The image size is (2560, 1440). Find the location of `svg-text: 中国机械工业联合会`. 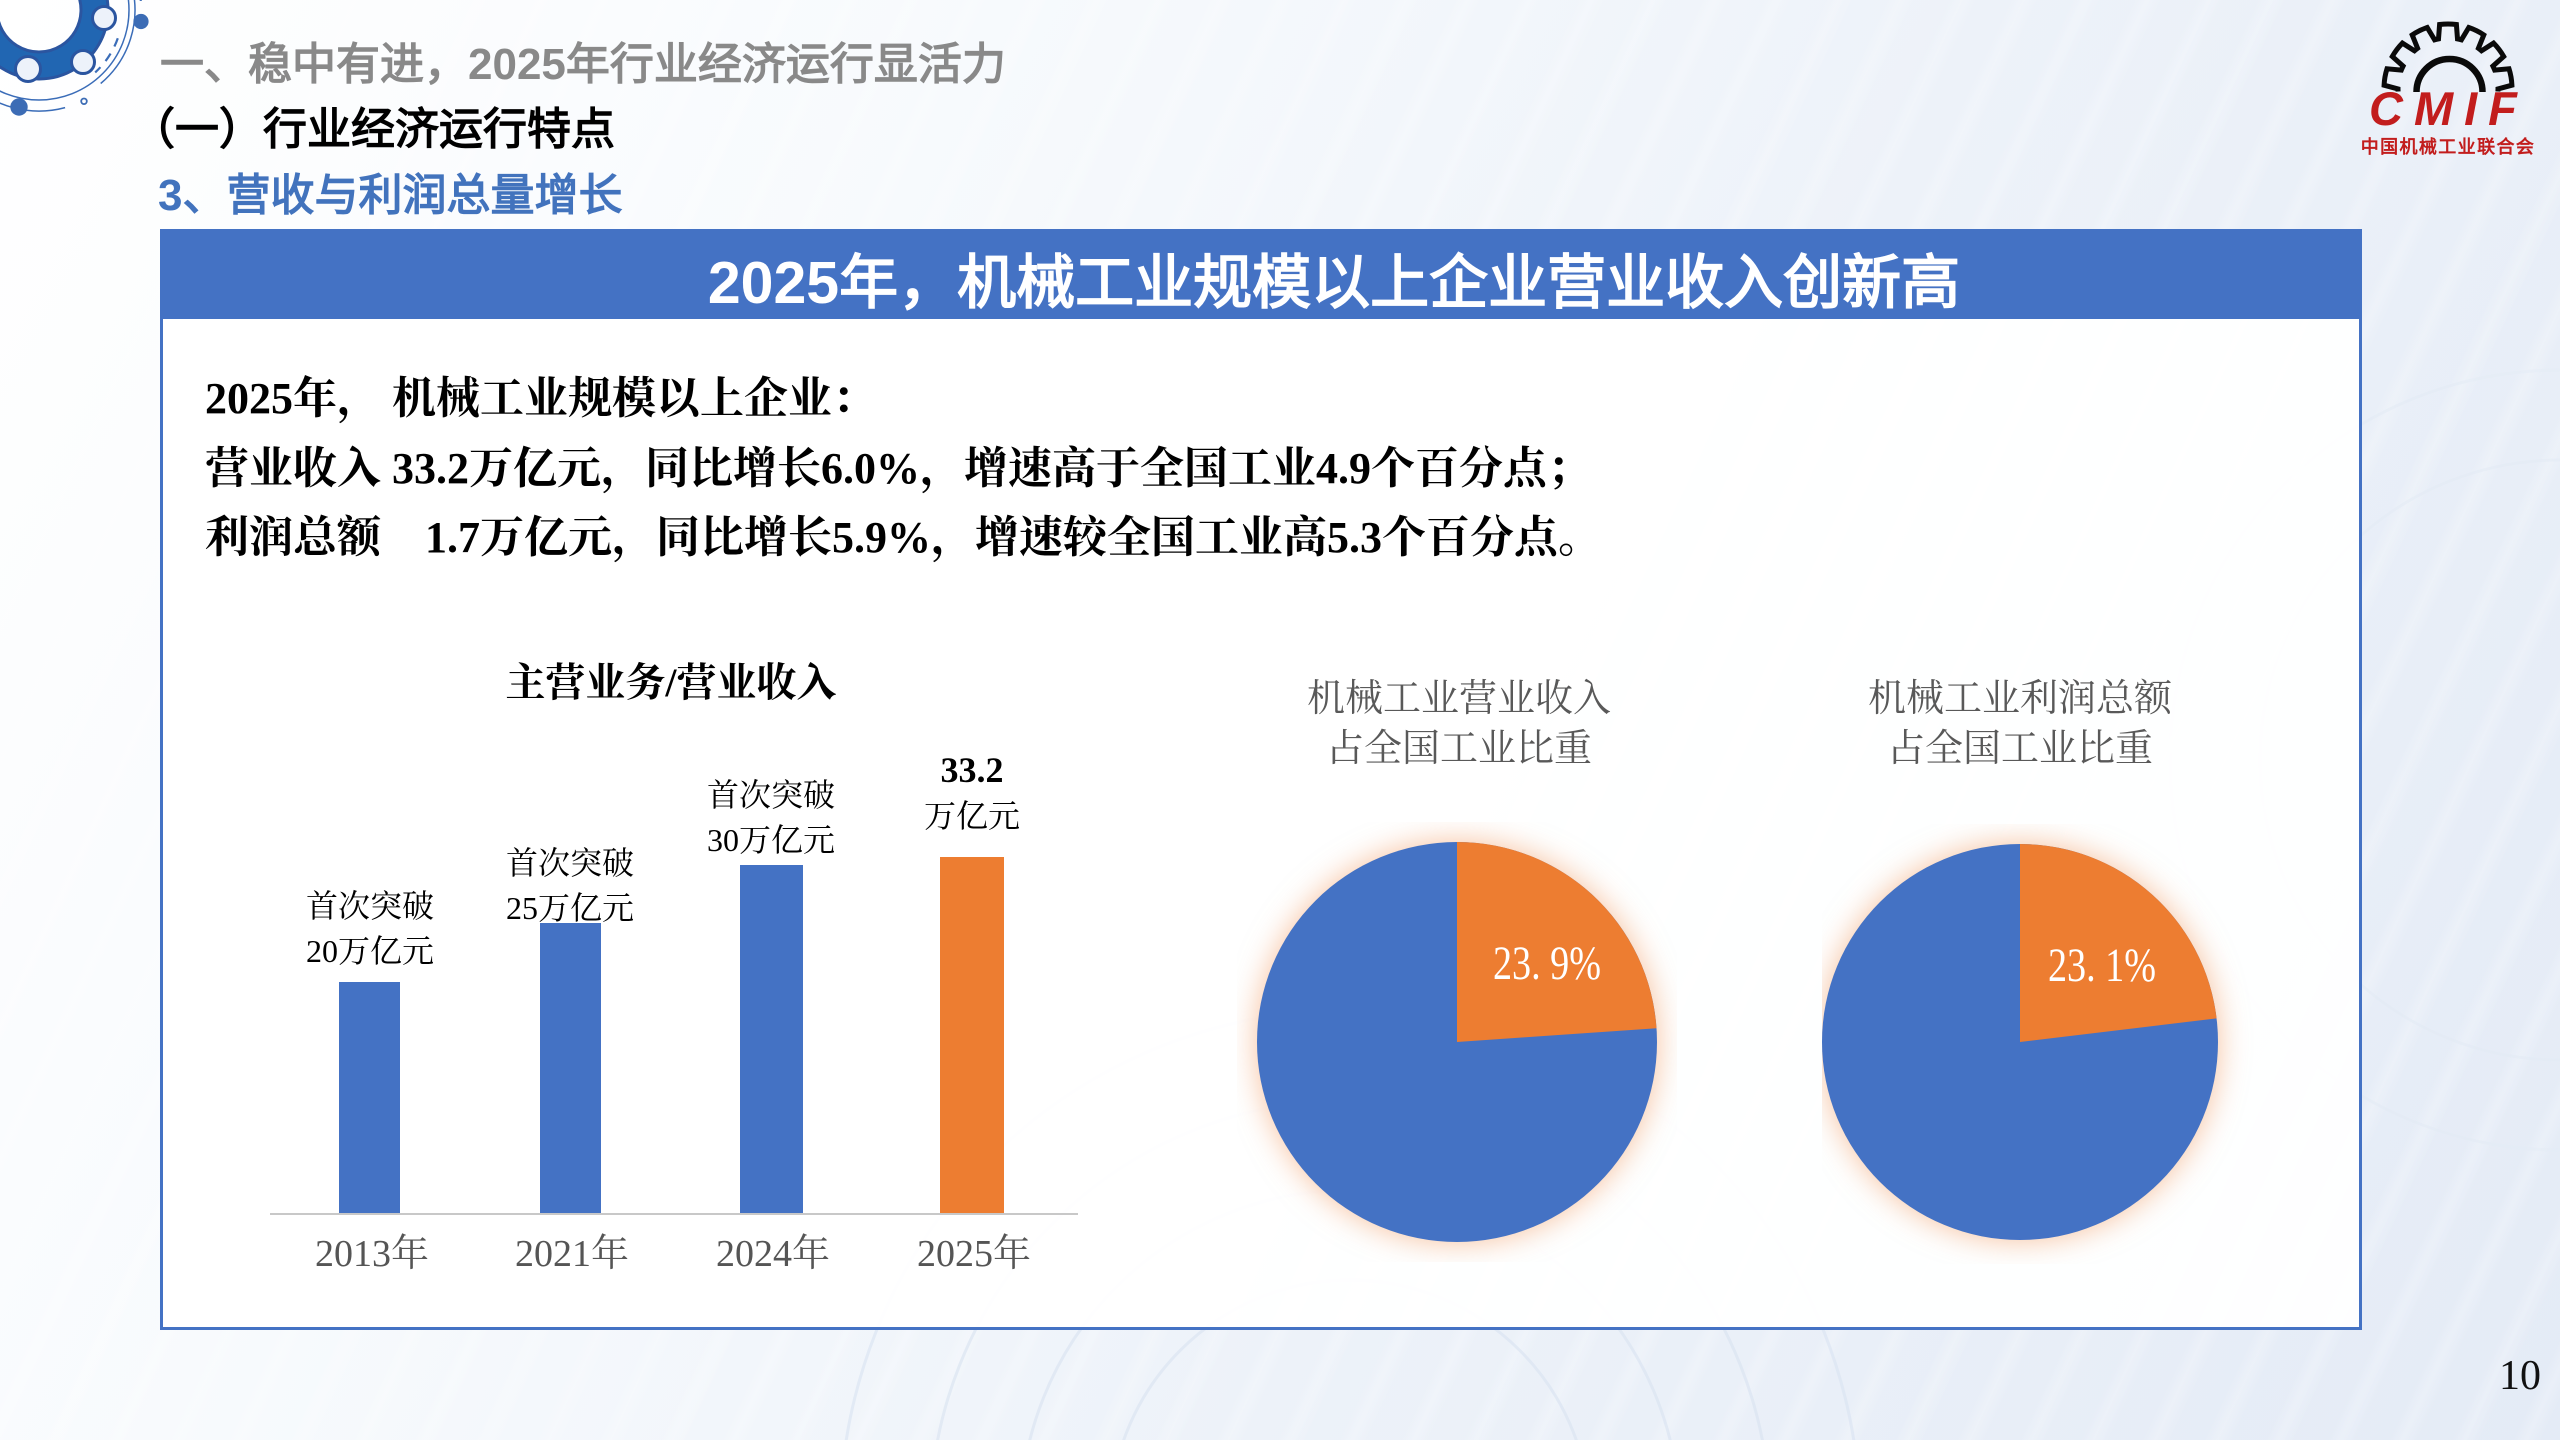

svg-text: 中国机械工业联合会 is located at coordinates (2448, 146).